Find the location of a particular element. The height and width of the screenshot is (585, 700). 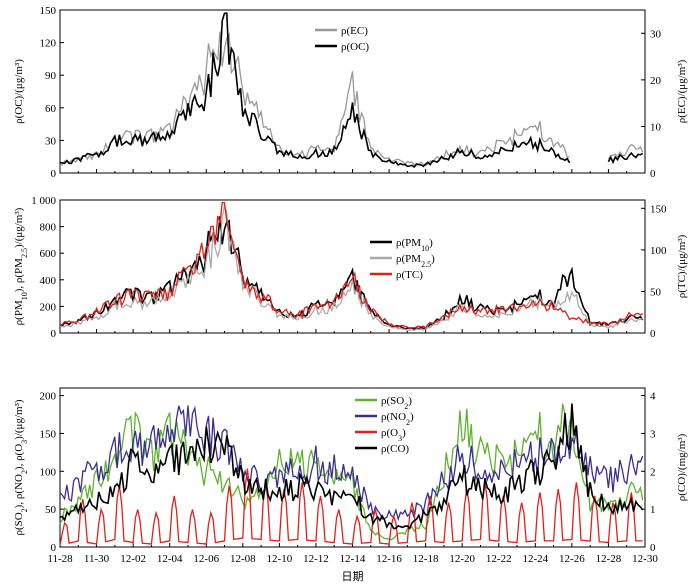

y-axis-label: ρ(SO2), ρ(NO2), ρ(O3)/(μg/m³) is located at coordinates (21, 467).